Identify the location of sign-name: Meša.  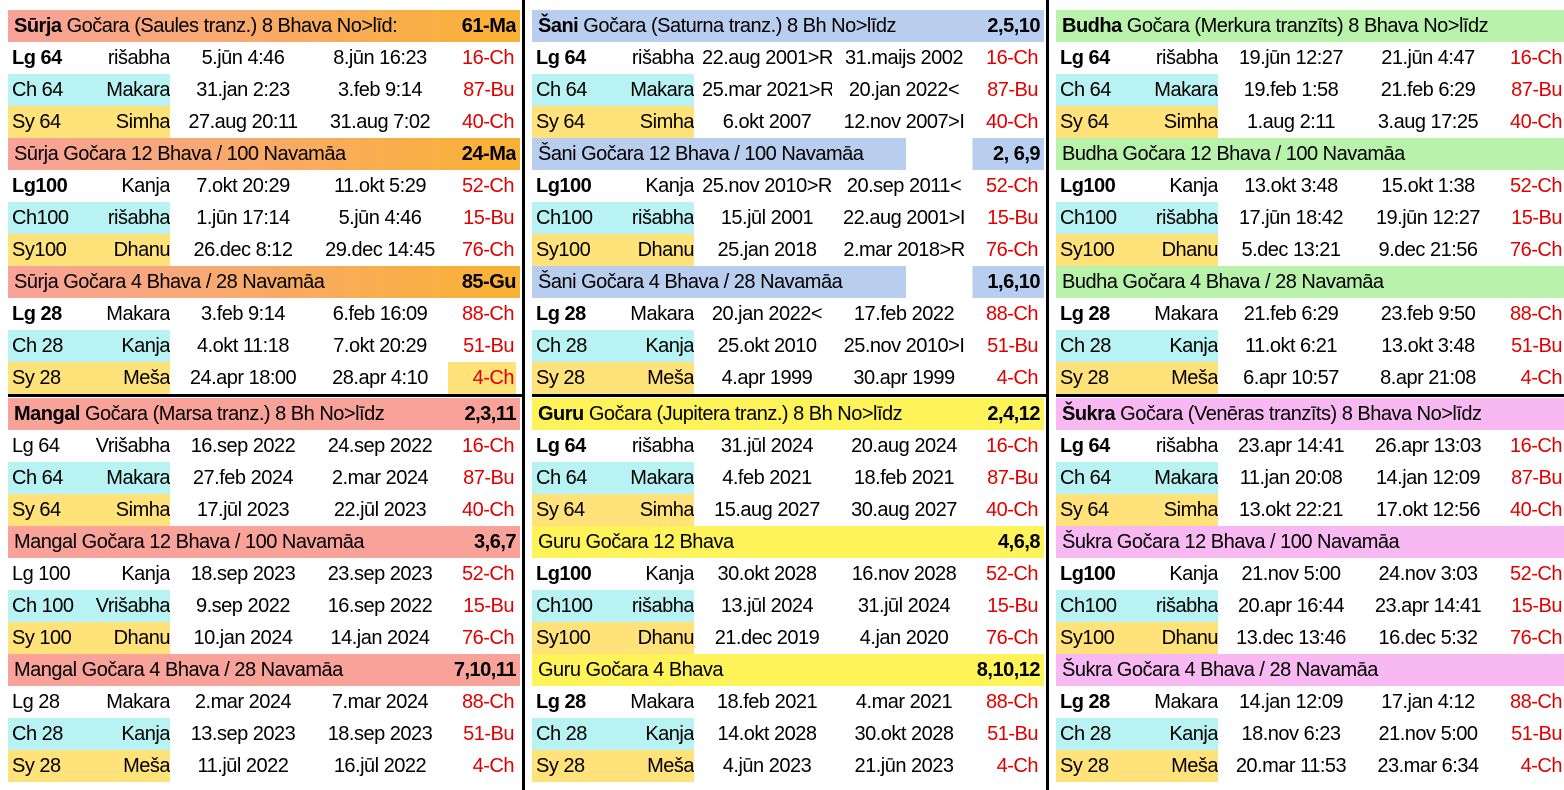
(1194, 766).